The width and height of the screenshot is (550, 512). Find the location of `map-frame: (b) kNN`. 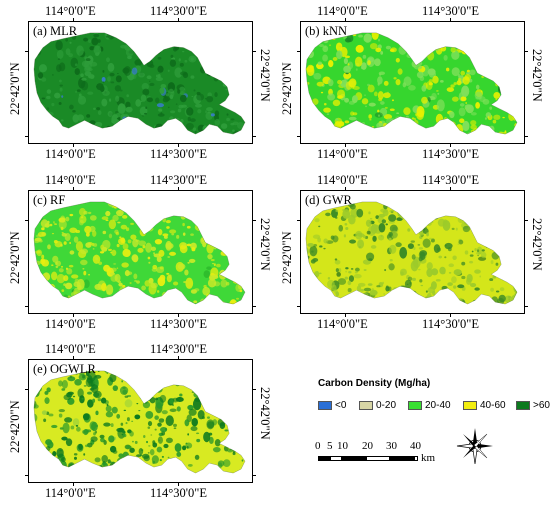

map-frame: (b) kNN is located at coordinates (412, 82).